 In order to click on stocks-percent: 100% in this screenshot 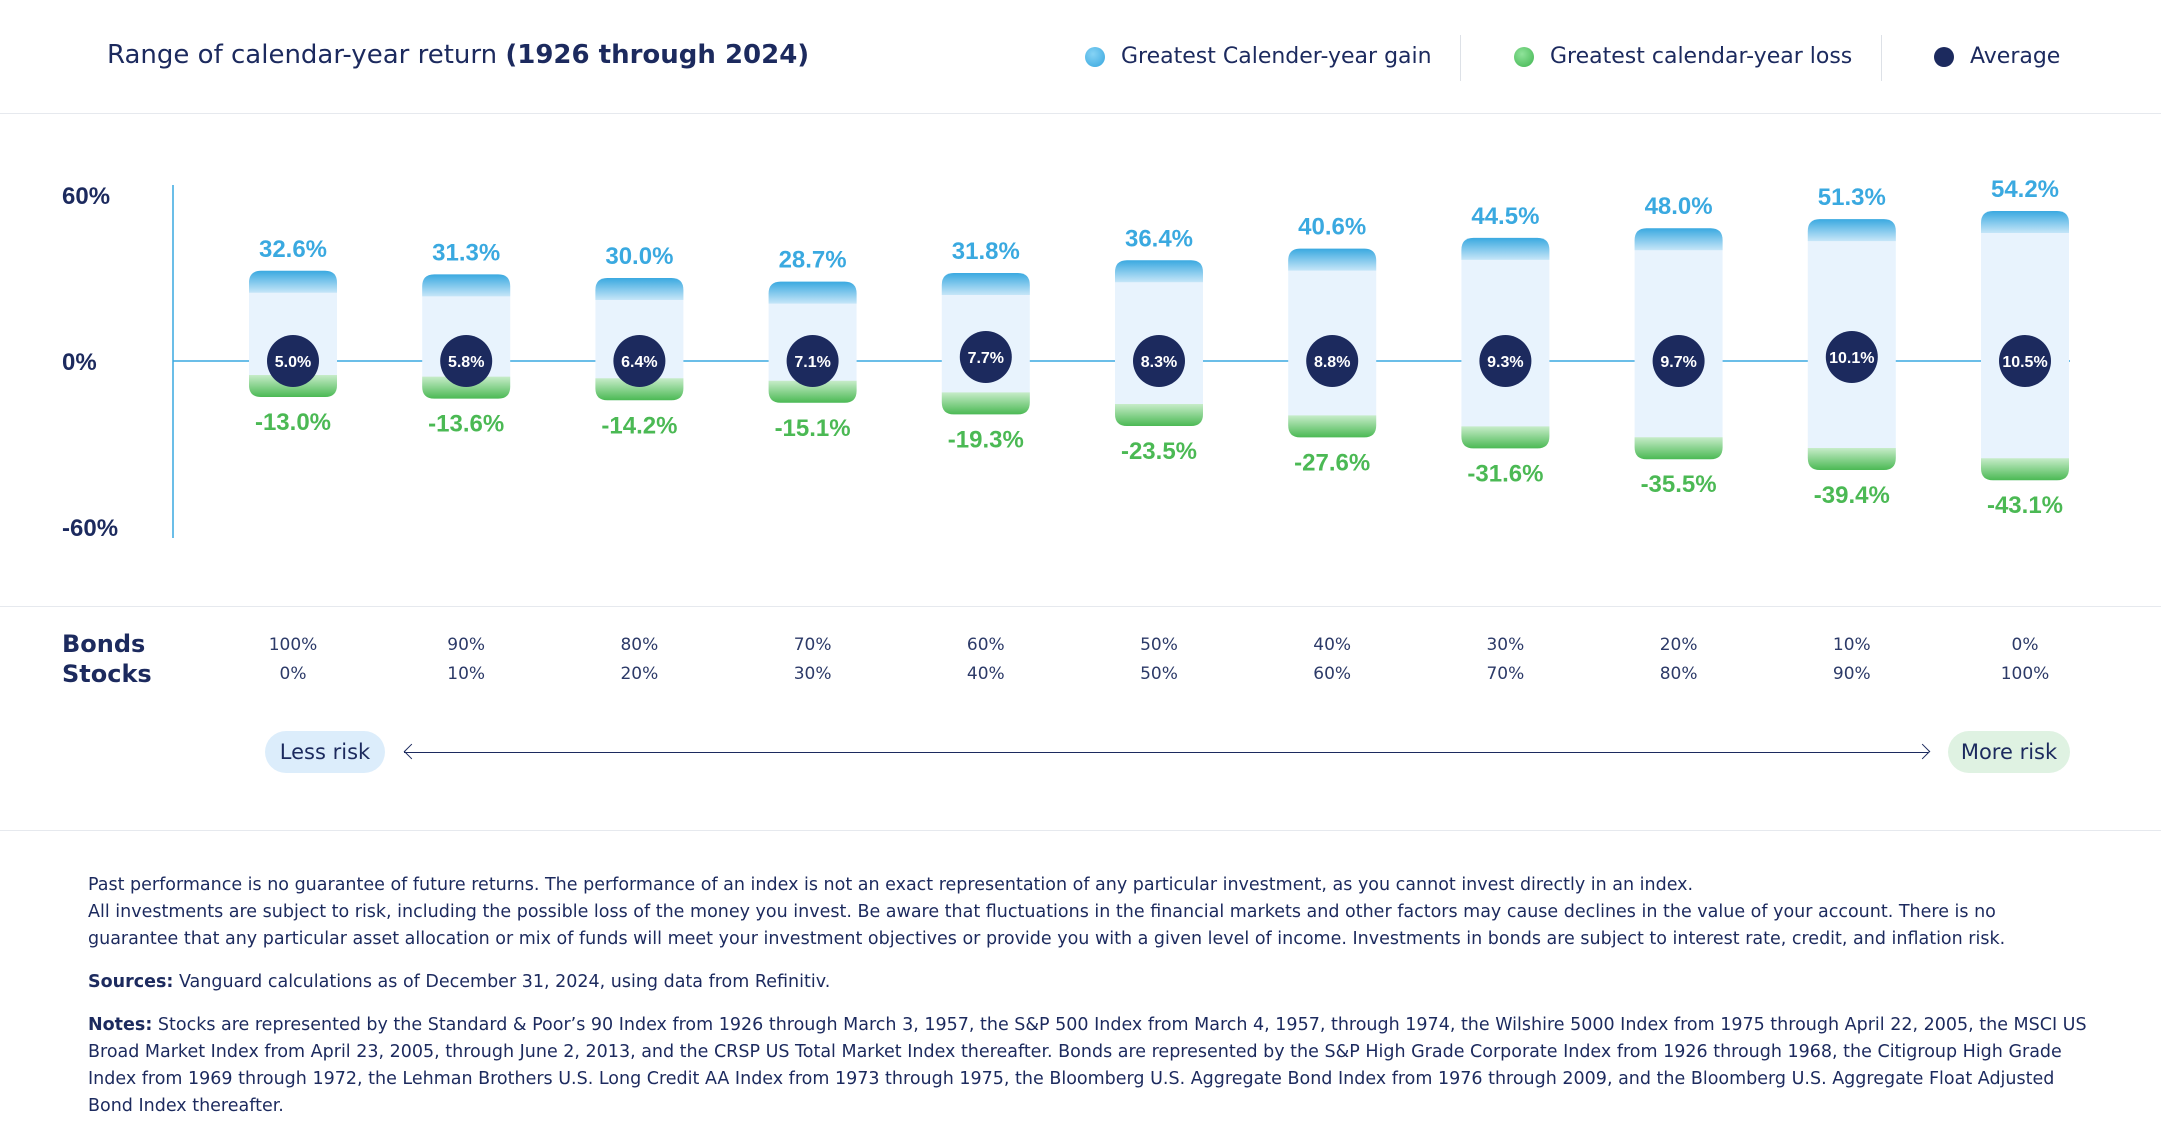, I will do `click(2025, 674)`.